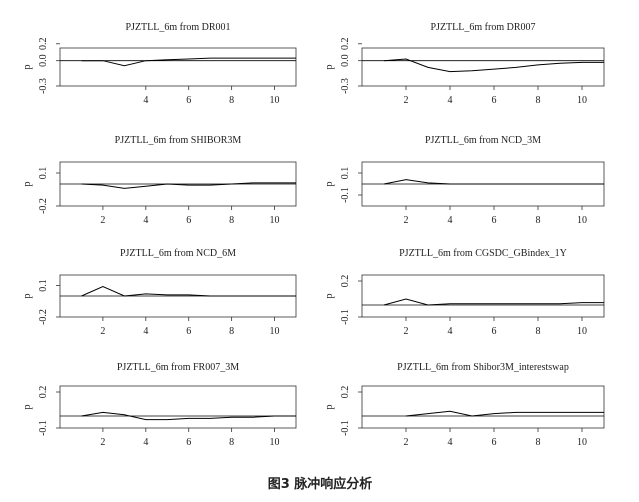  Describe the element at coordinates (483, 140) in the screenshot. I see `panel-title: PJZTLL_6m from NCD_3M` at that location.